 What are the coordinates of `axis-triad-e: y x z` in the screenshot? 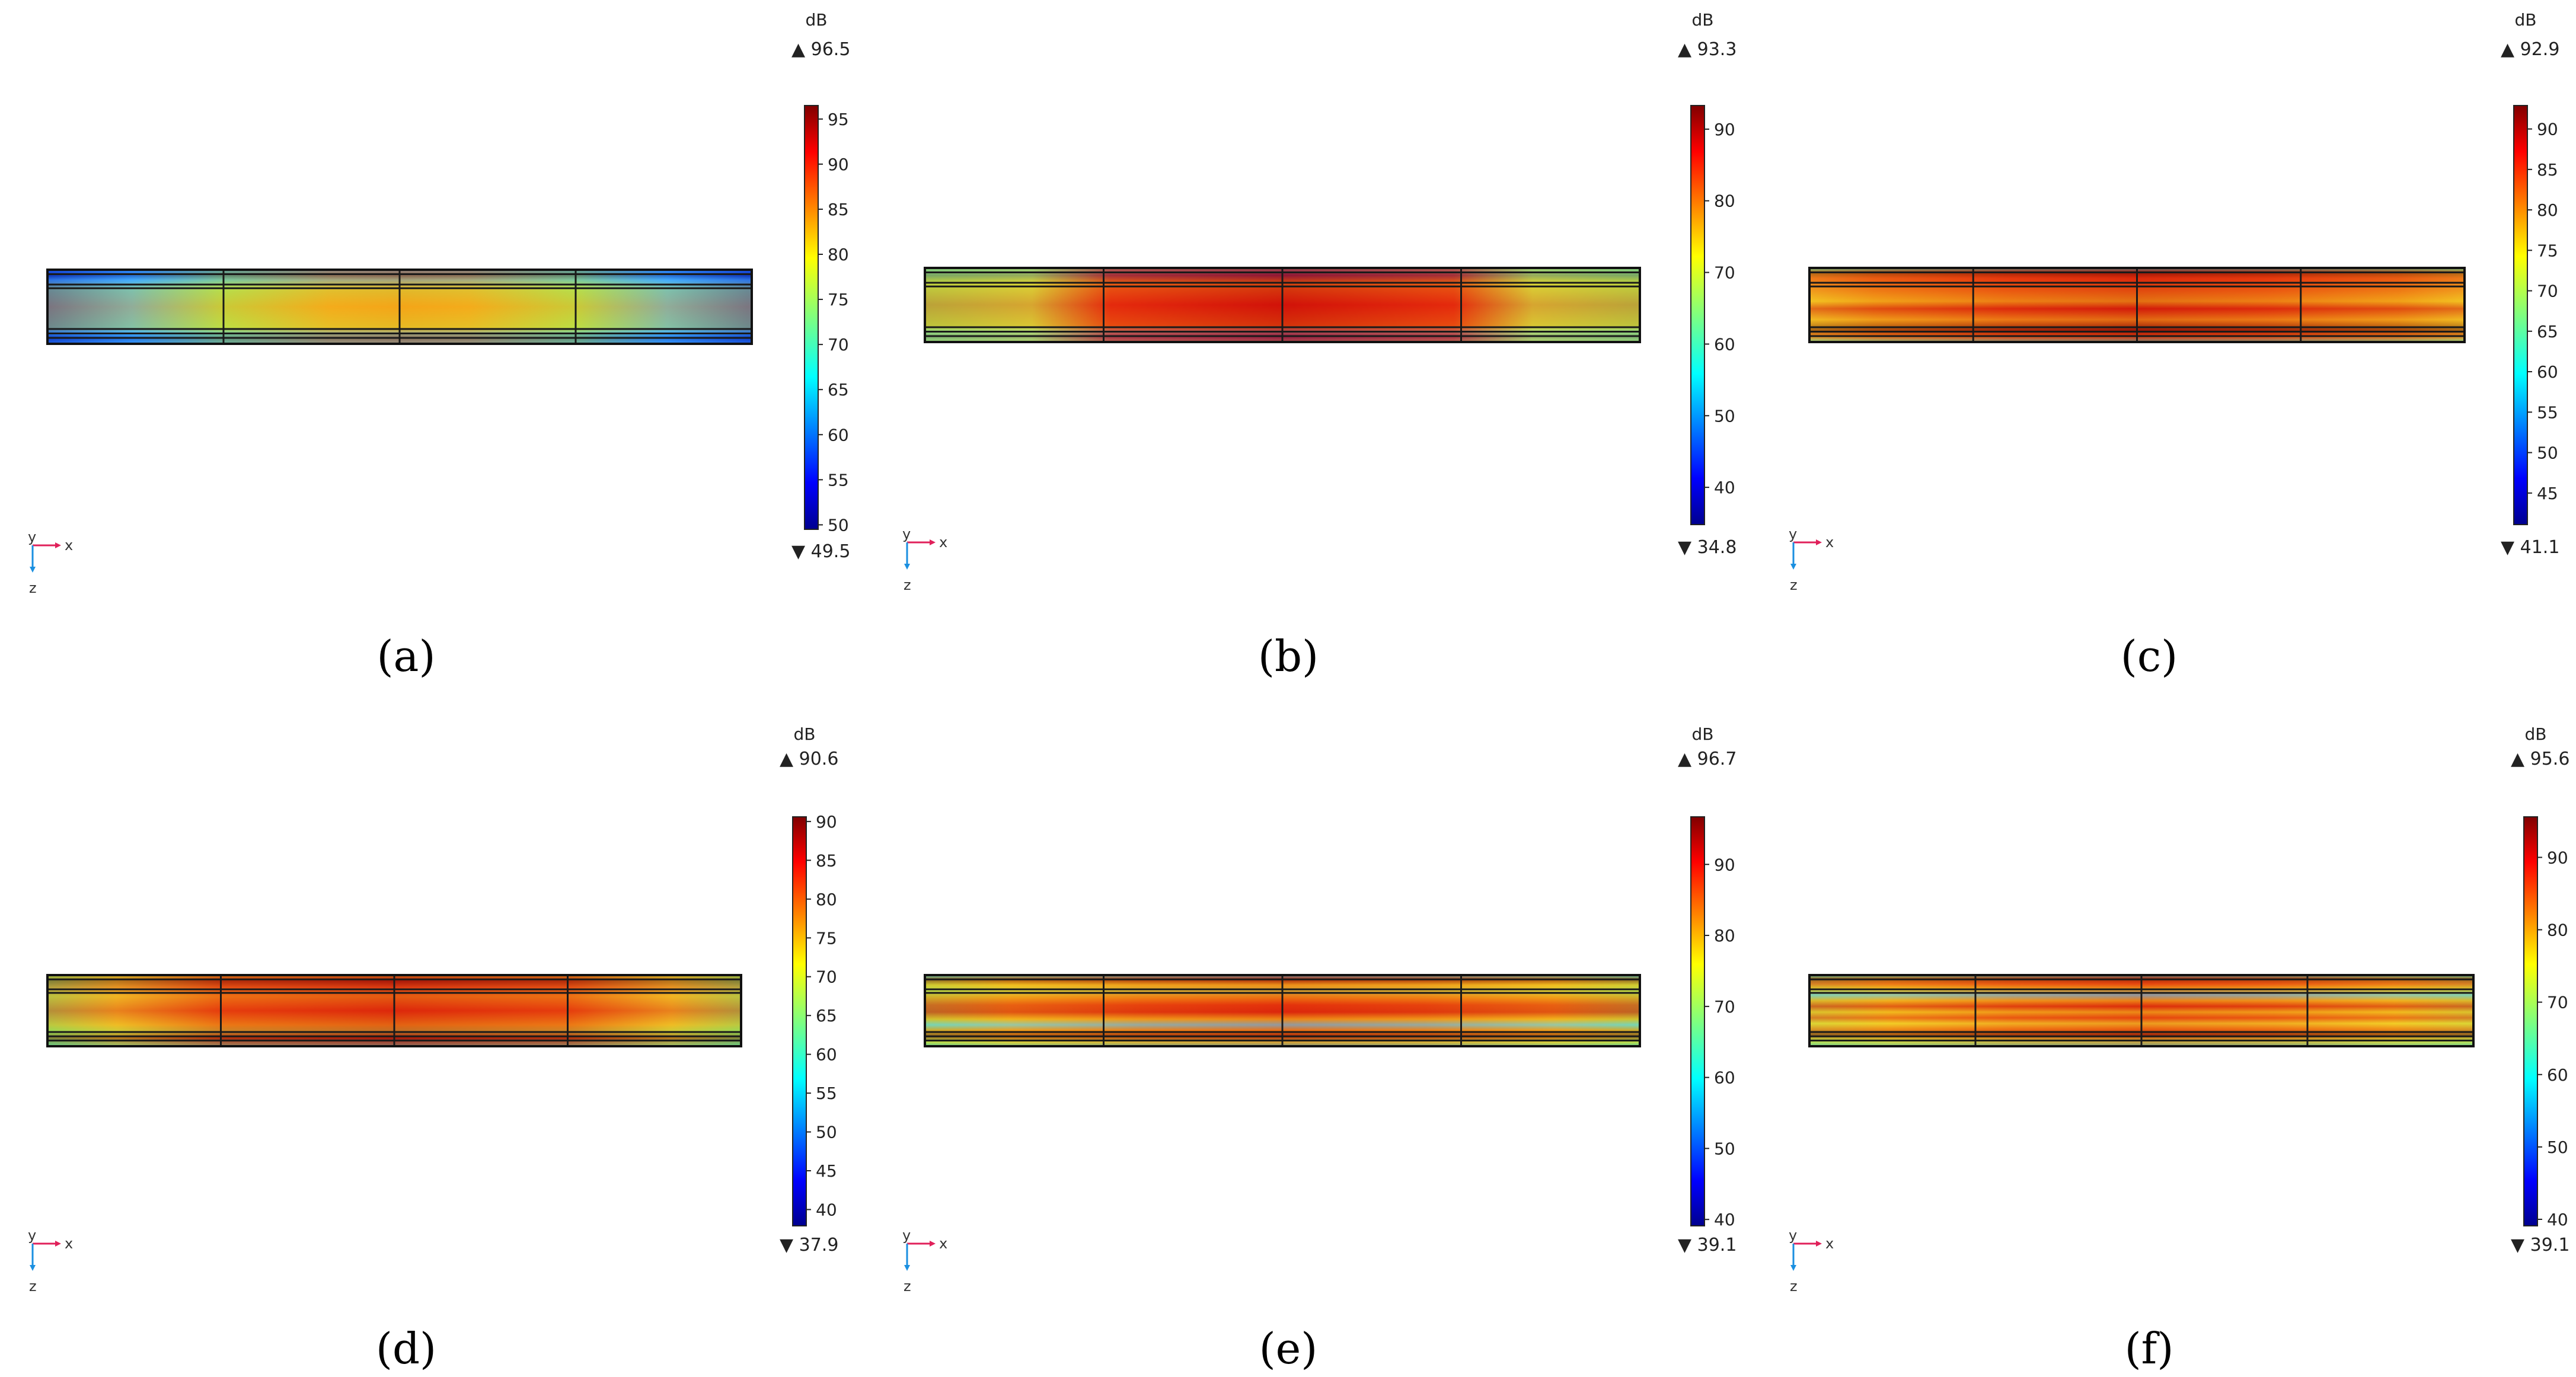 It's located at (924, 1261).